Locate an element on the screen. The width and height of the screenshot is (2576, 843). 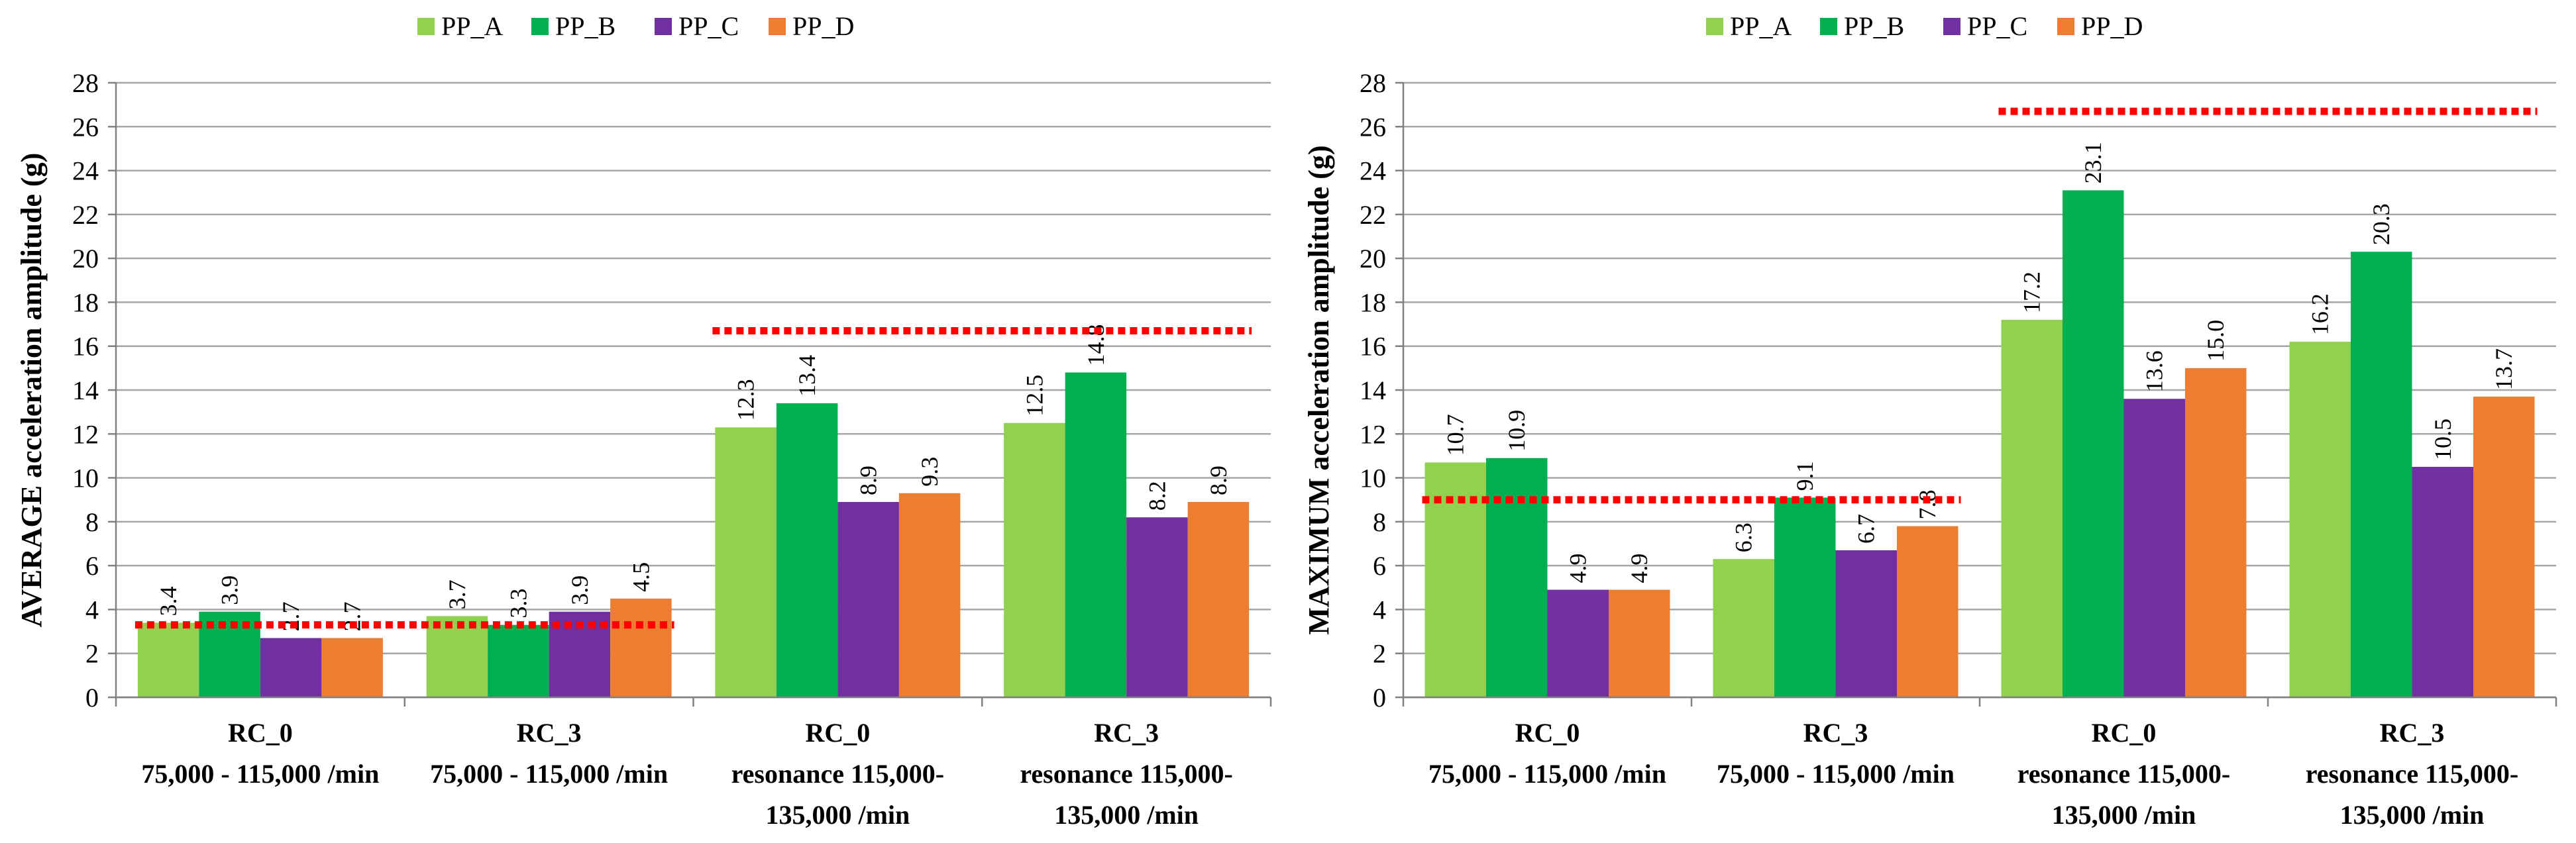
data-label: 16.2 is located at coordinates (2320, 314).